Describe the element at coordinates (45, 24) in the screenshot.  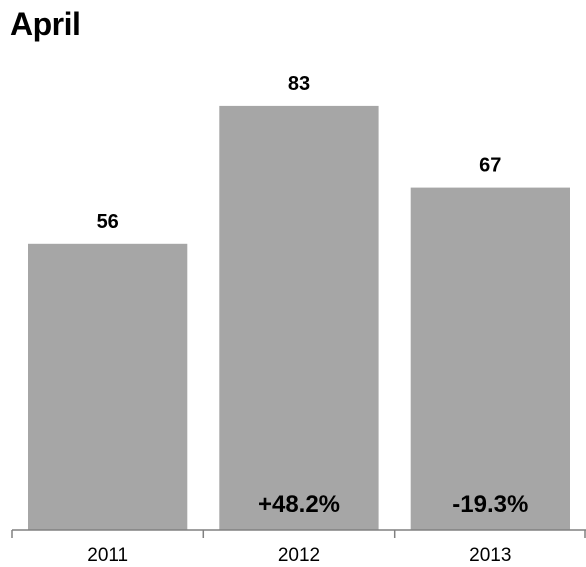
I see `chart-title: April` at that location.